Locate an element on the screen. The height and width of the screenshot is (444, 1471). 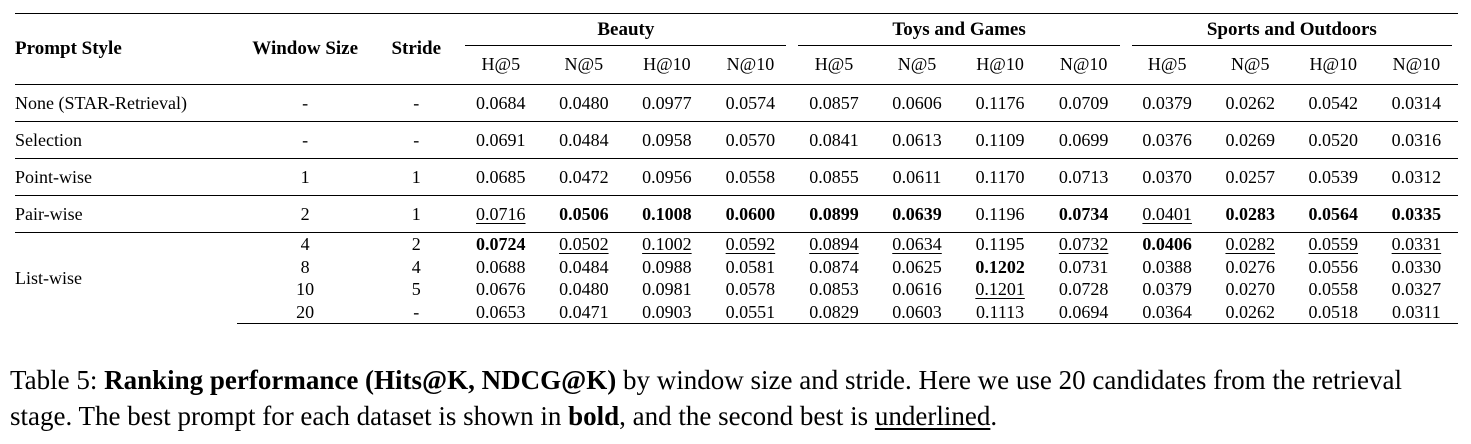
metric-value: 0.0603 is located at coordinates (917, 311).